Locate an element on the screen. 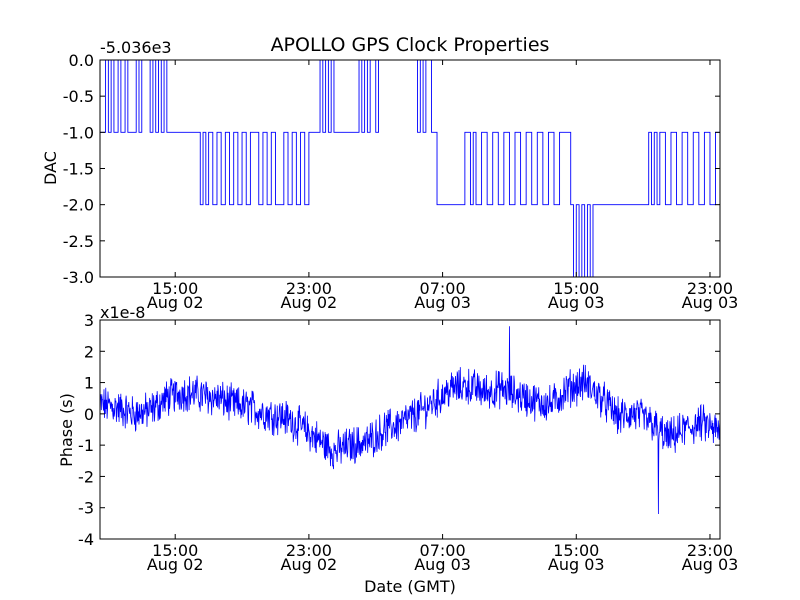  phase-y-axis-label: Phase (s) is located at coordinates (66, 430).